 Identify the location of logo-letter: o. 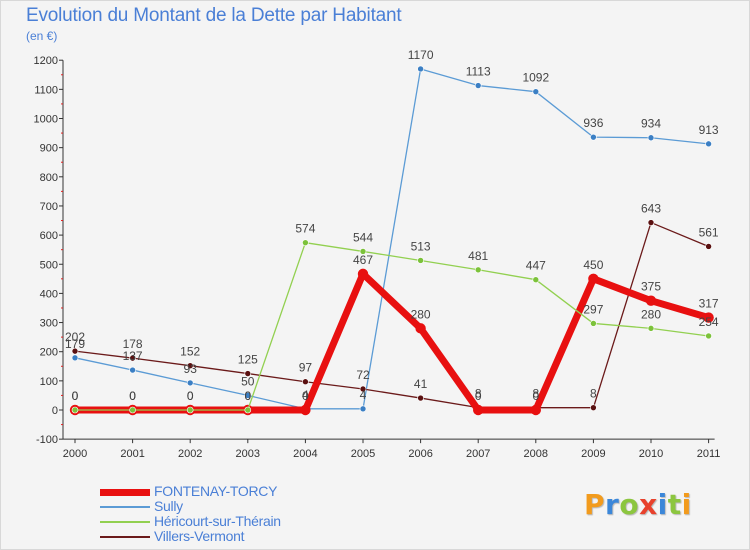
(629, 504).